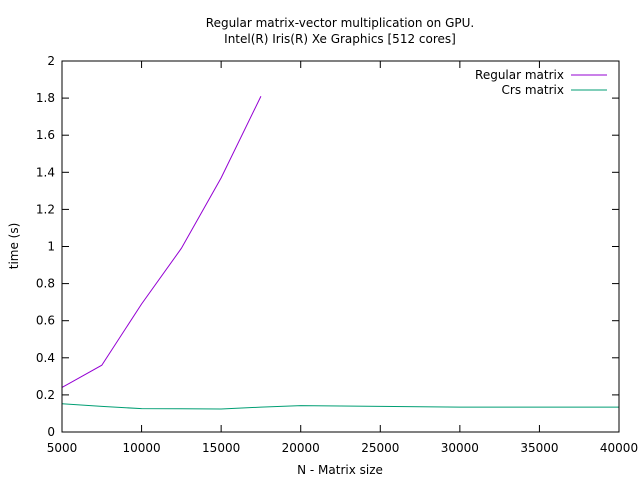 Image resolution: width=640 pixels, height=480 pixels. I want to click on chart-subtitle: Intel(R) Iris(R) Xe Graphics [512 cores], so click(340, 39).